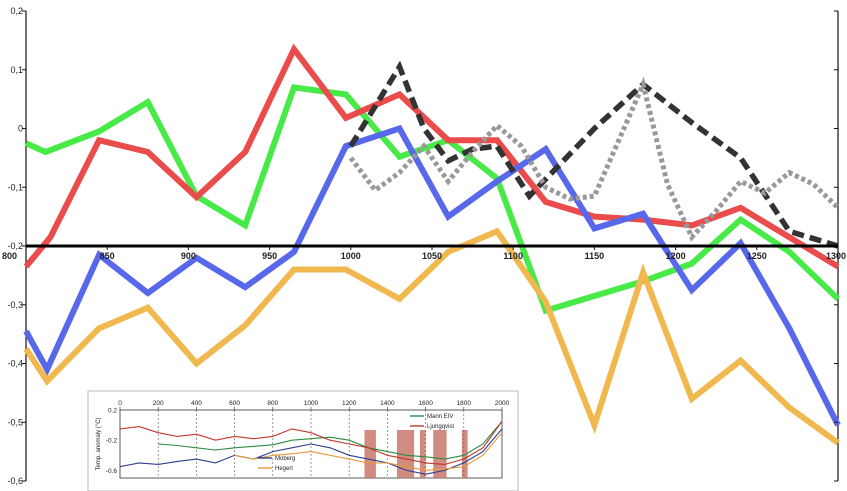 The width and height of the screenshot is (847, 491). What do you see at coordinates (425, 403) in the screenshot?
I see `inset-x-tick-label: 1600` at bounding box center [425, 403].